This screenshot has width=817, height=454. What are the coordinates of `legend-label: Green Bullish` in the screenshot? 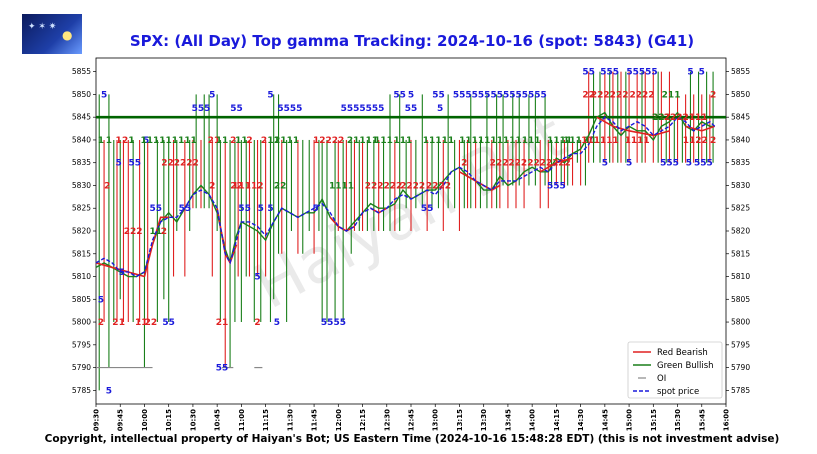 It's located at (685, 366).